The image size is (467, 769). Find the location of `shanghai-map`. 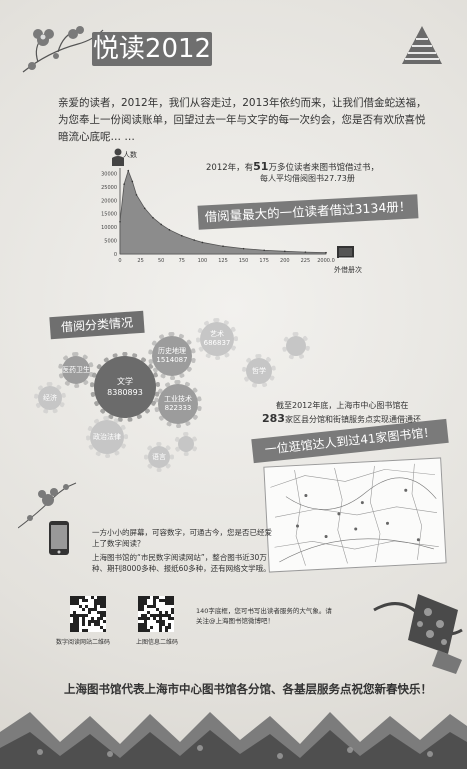

shanghai-map is located at coordinates (355, 515).